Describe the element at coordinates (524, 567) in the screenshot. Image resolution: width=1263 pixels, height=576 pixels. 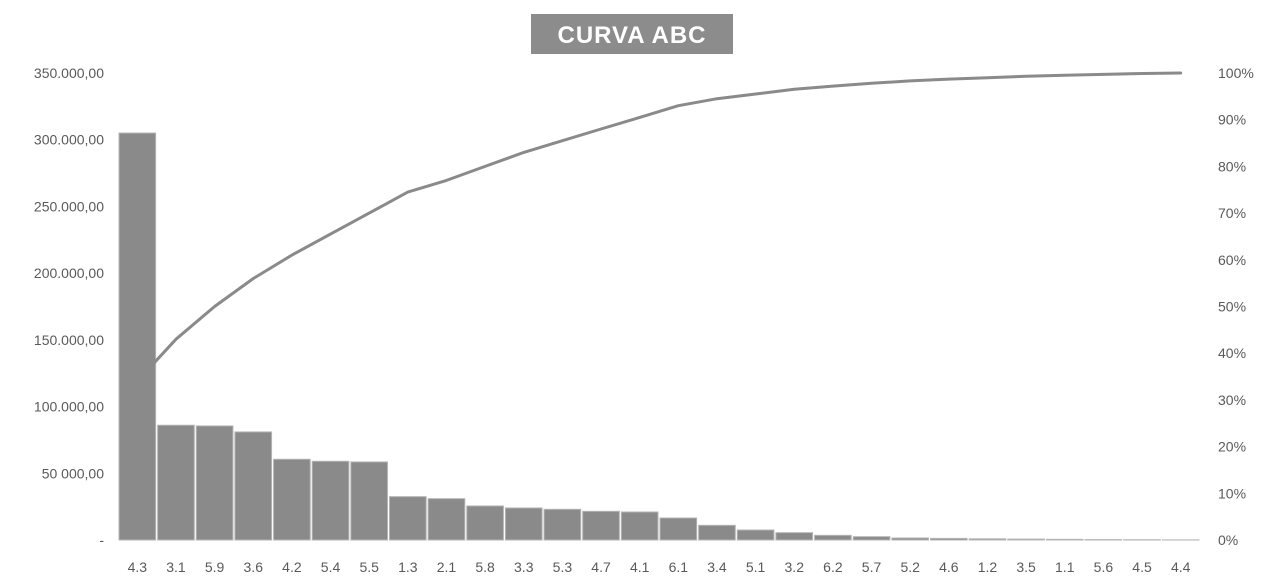
I see `category-label: 3.3` at that location.